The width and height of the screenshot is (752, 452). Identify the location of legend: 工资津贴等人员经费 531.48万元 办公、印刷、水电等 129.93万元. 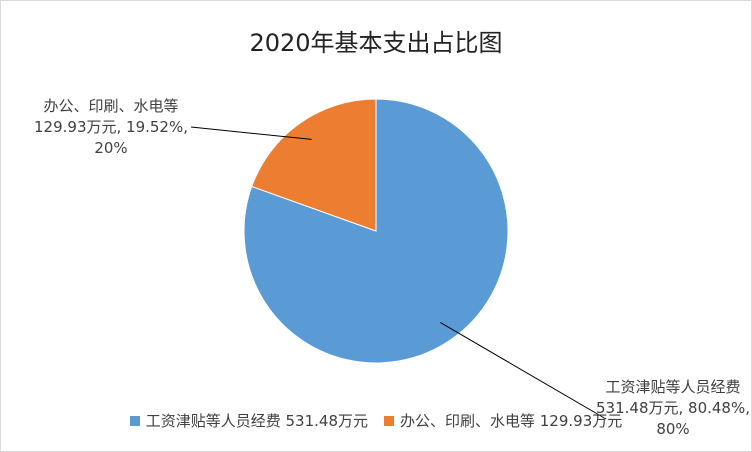
(376, 420).